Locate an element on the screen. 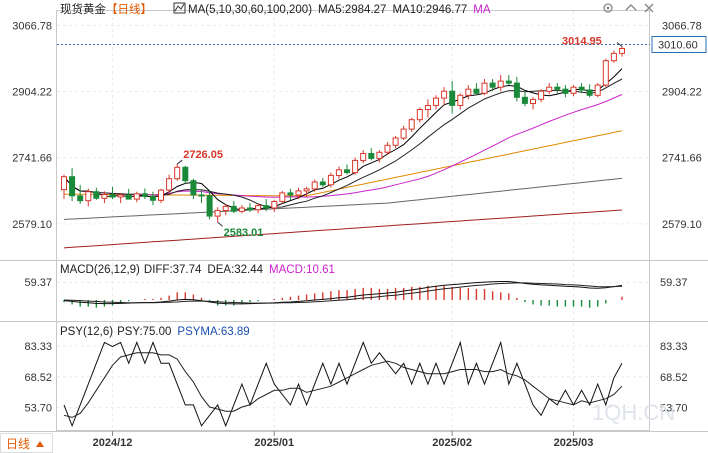 The image size is (708, 453). period-button-label: 日线 is located at coordinates (18, 444).